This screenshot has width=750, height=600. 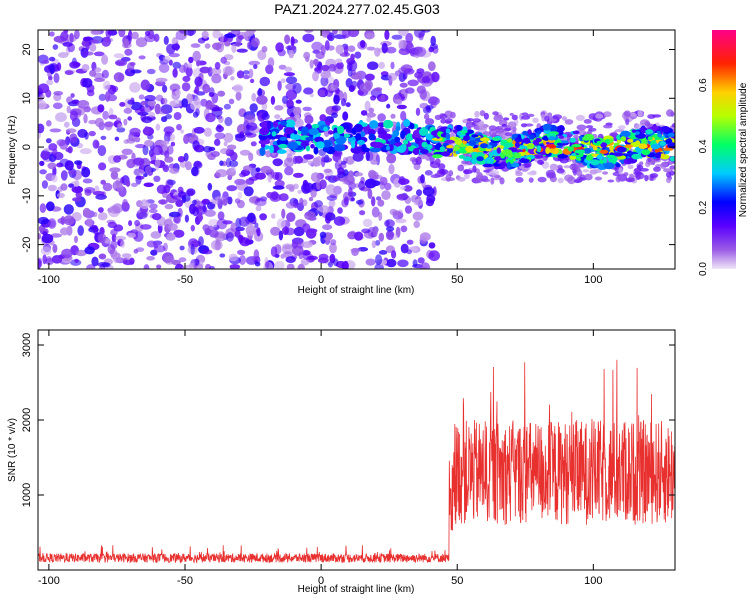 What do you see at coordinates (12, 150) in the screenshot?
I see `heatmap-y-label: Frequency (Hz)` at bounding box center [12, 150].